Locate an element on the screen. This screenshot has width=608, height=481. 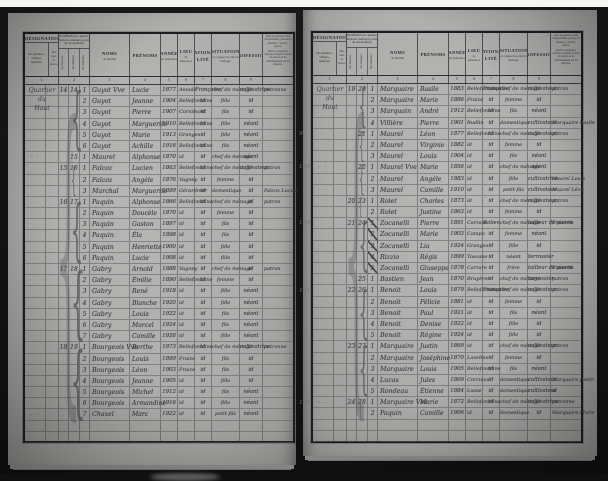
cell-an: 1899 is located at coordinates (169, 359).